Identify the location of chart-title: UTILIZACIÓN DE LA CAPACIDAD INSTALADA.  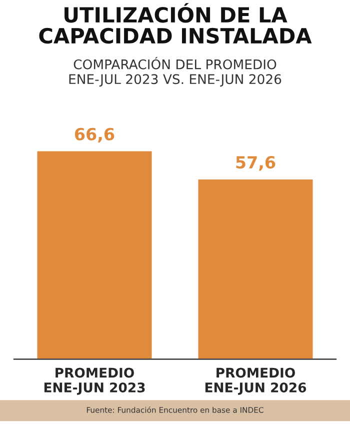
(175, 23).